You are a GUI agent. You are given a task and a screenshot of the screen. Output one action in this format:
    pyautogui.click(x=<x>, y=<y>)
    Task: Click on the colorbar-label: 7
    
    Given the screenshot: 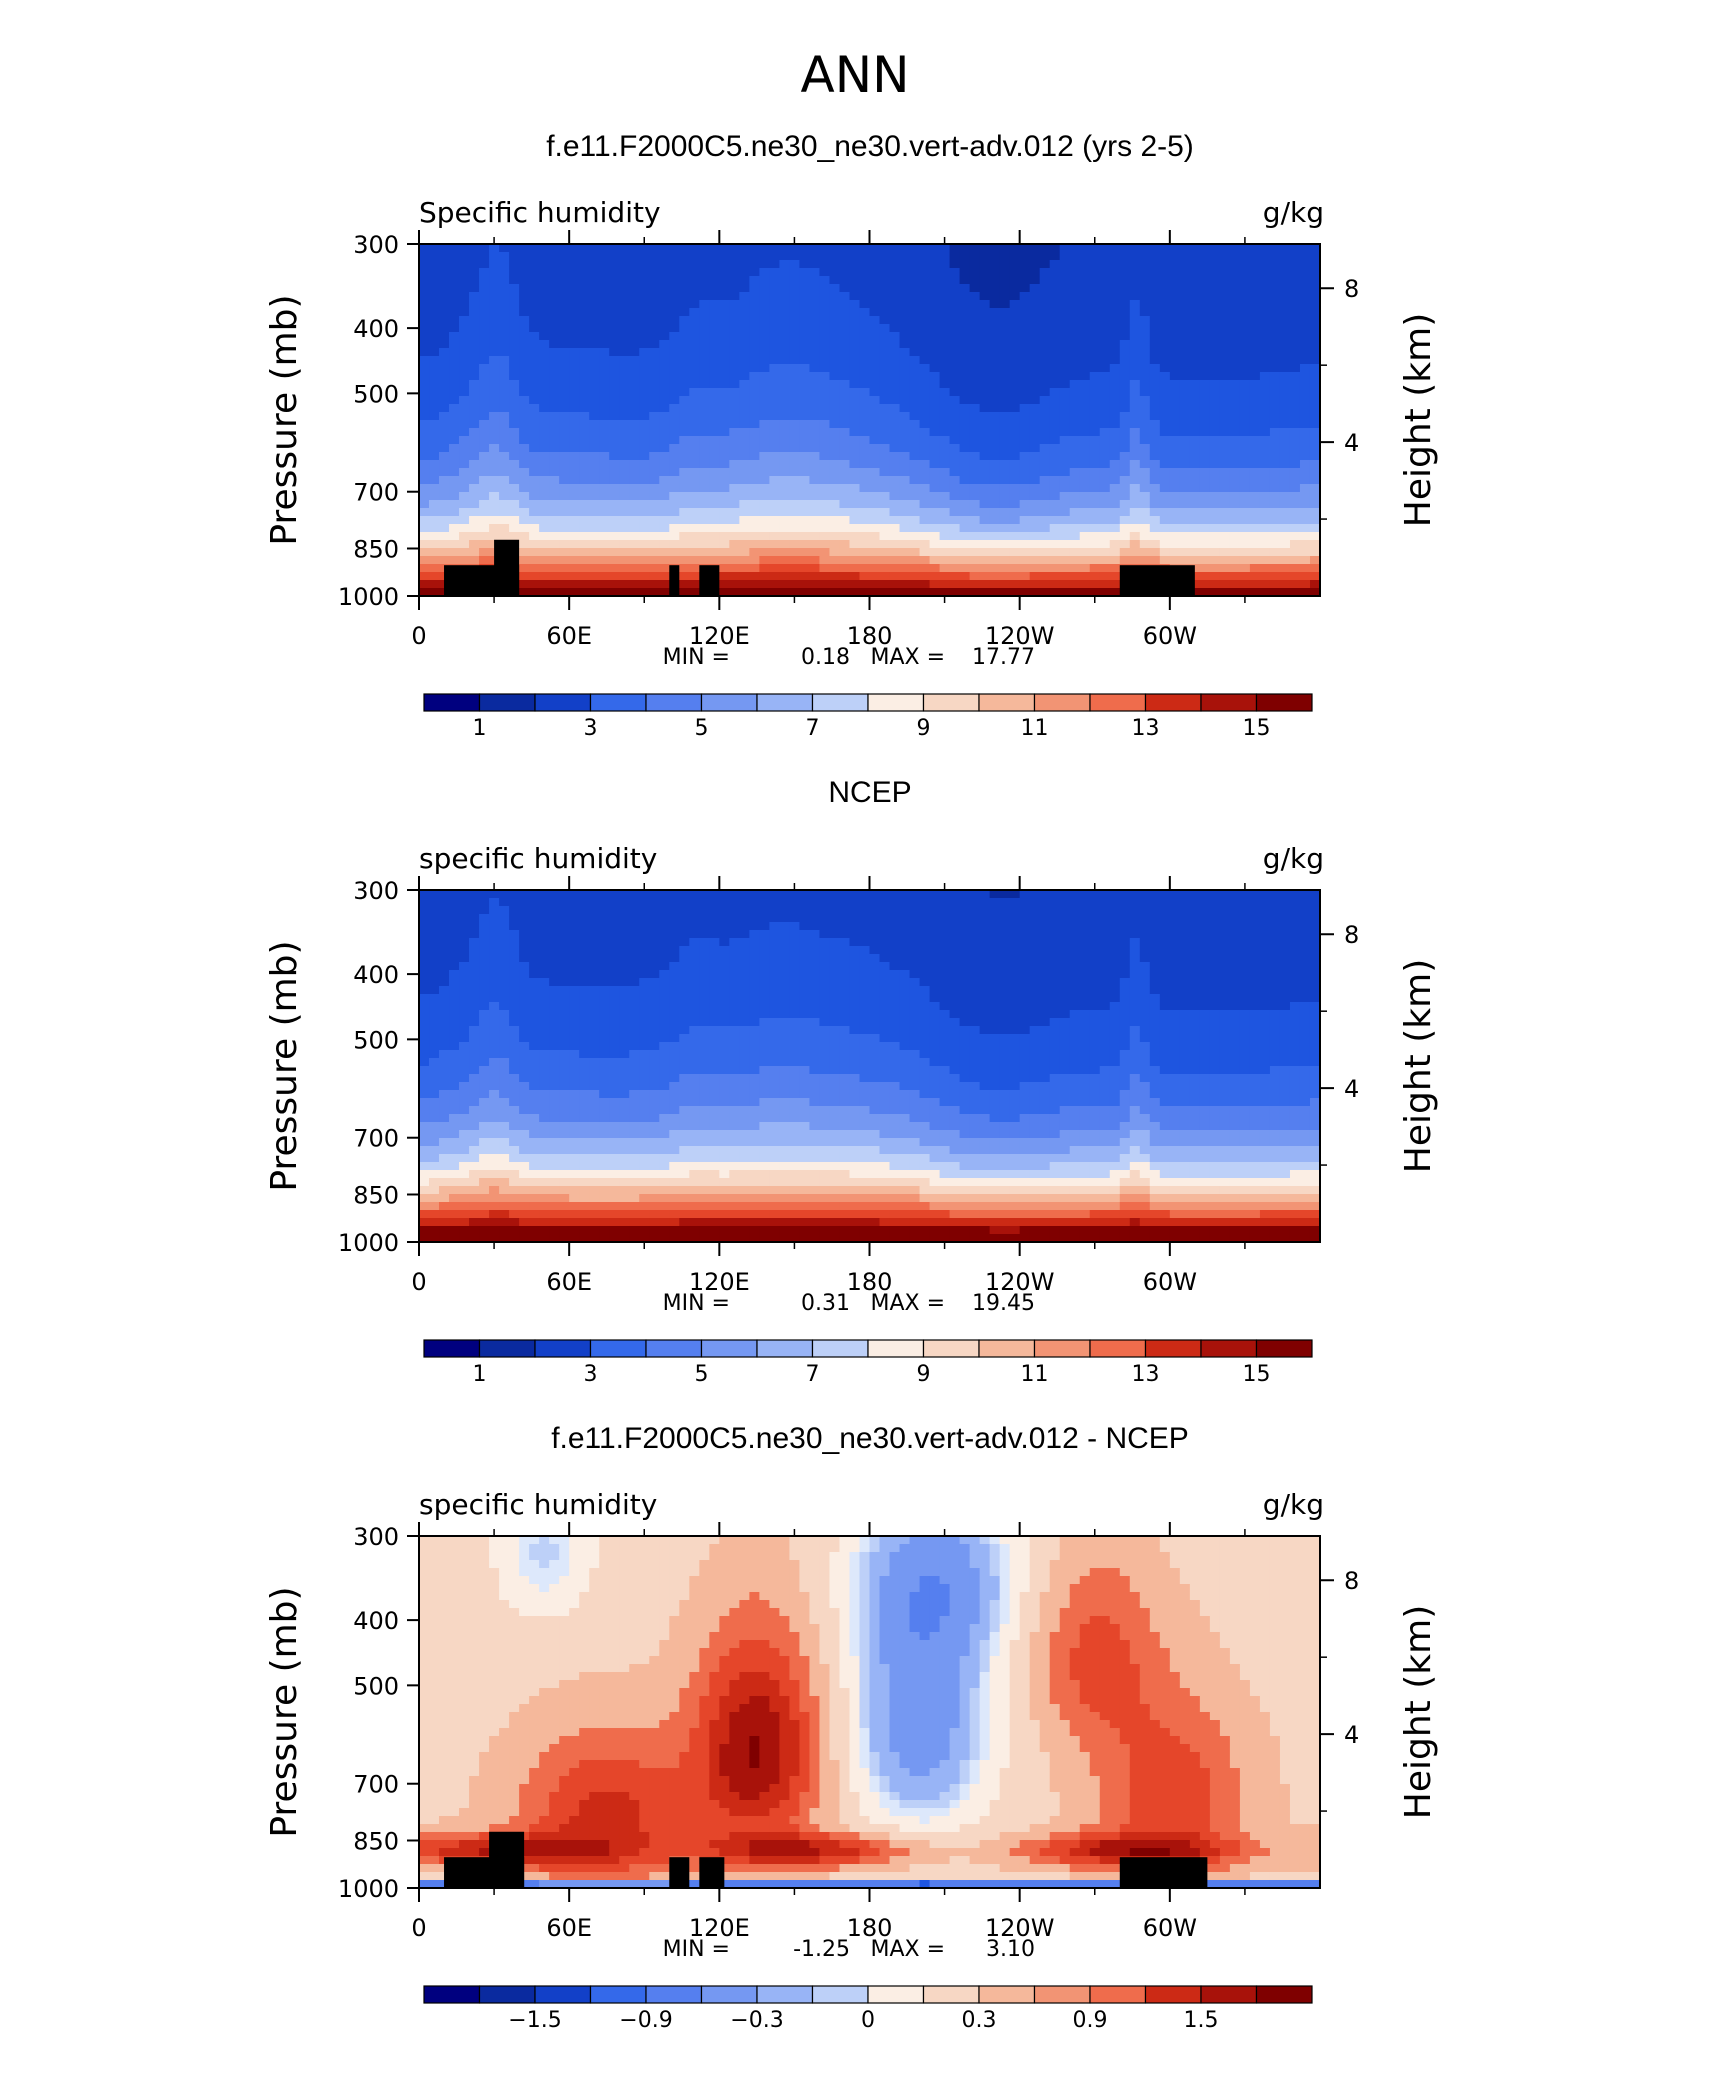 What is the action you would take?
    pyautogui.click(x=813, y=728)
    